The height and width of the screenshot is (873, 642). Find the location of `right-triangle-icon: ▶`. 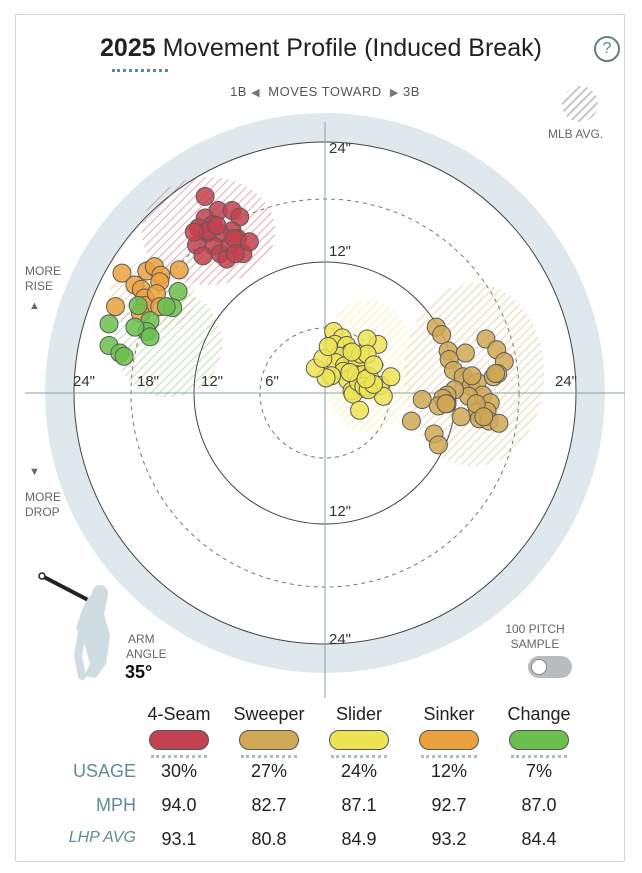

right-triangle-icon: ▶ is located at coordinates (394, 93).